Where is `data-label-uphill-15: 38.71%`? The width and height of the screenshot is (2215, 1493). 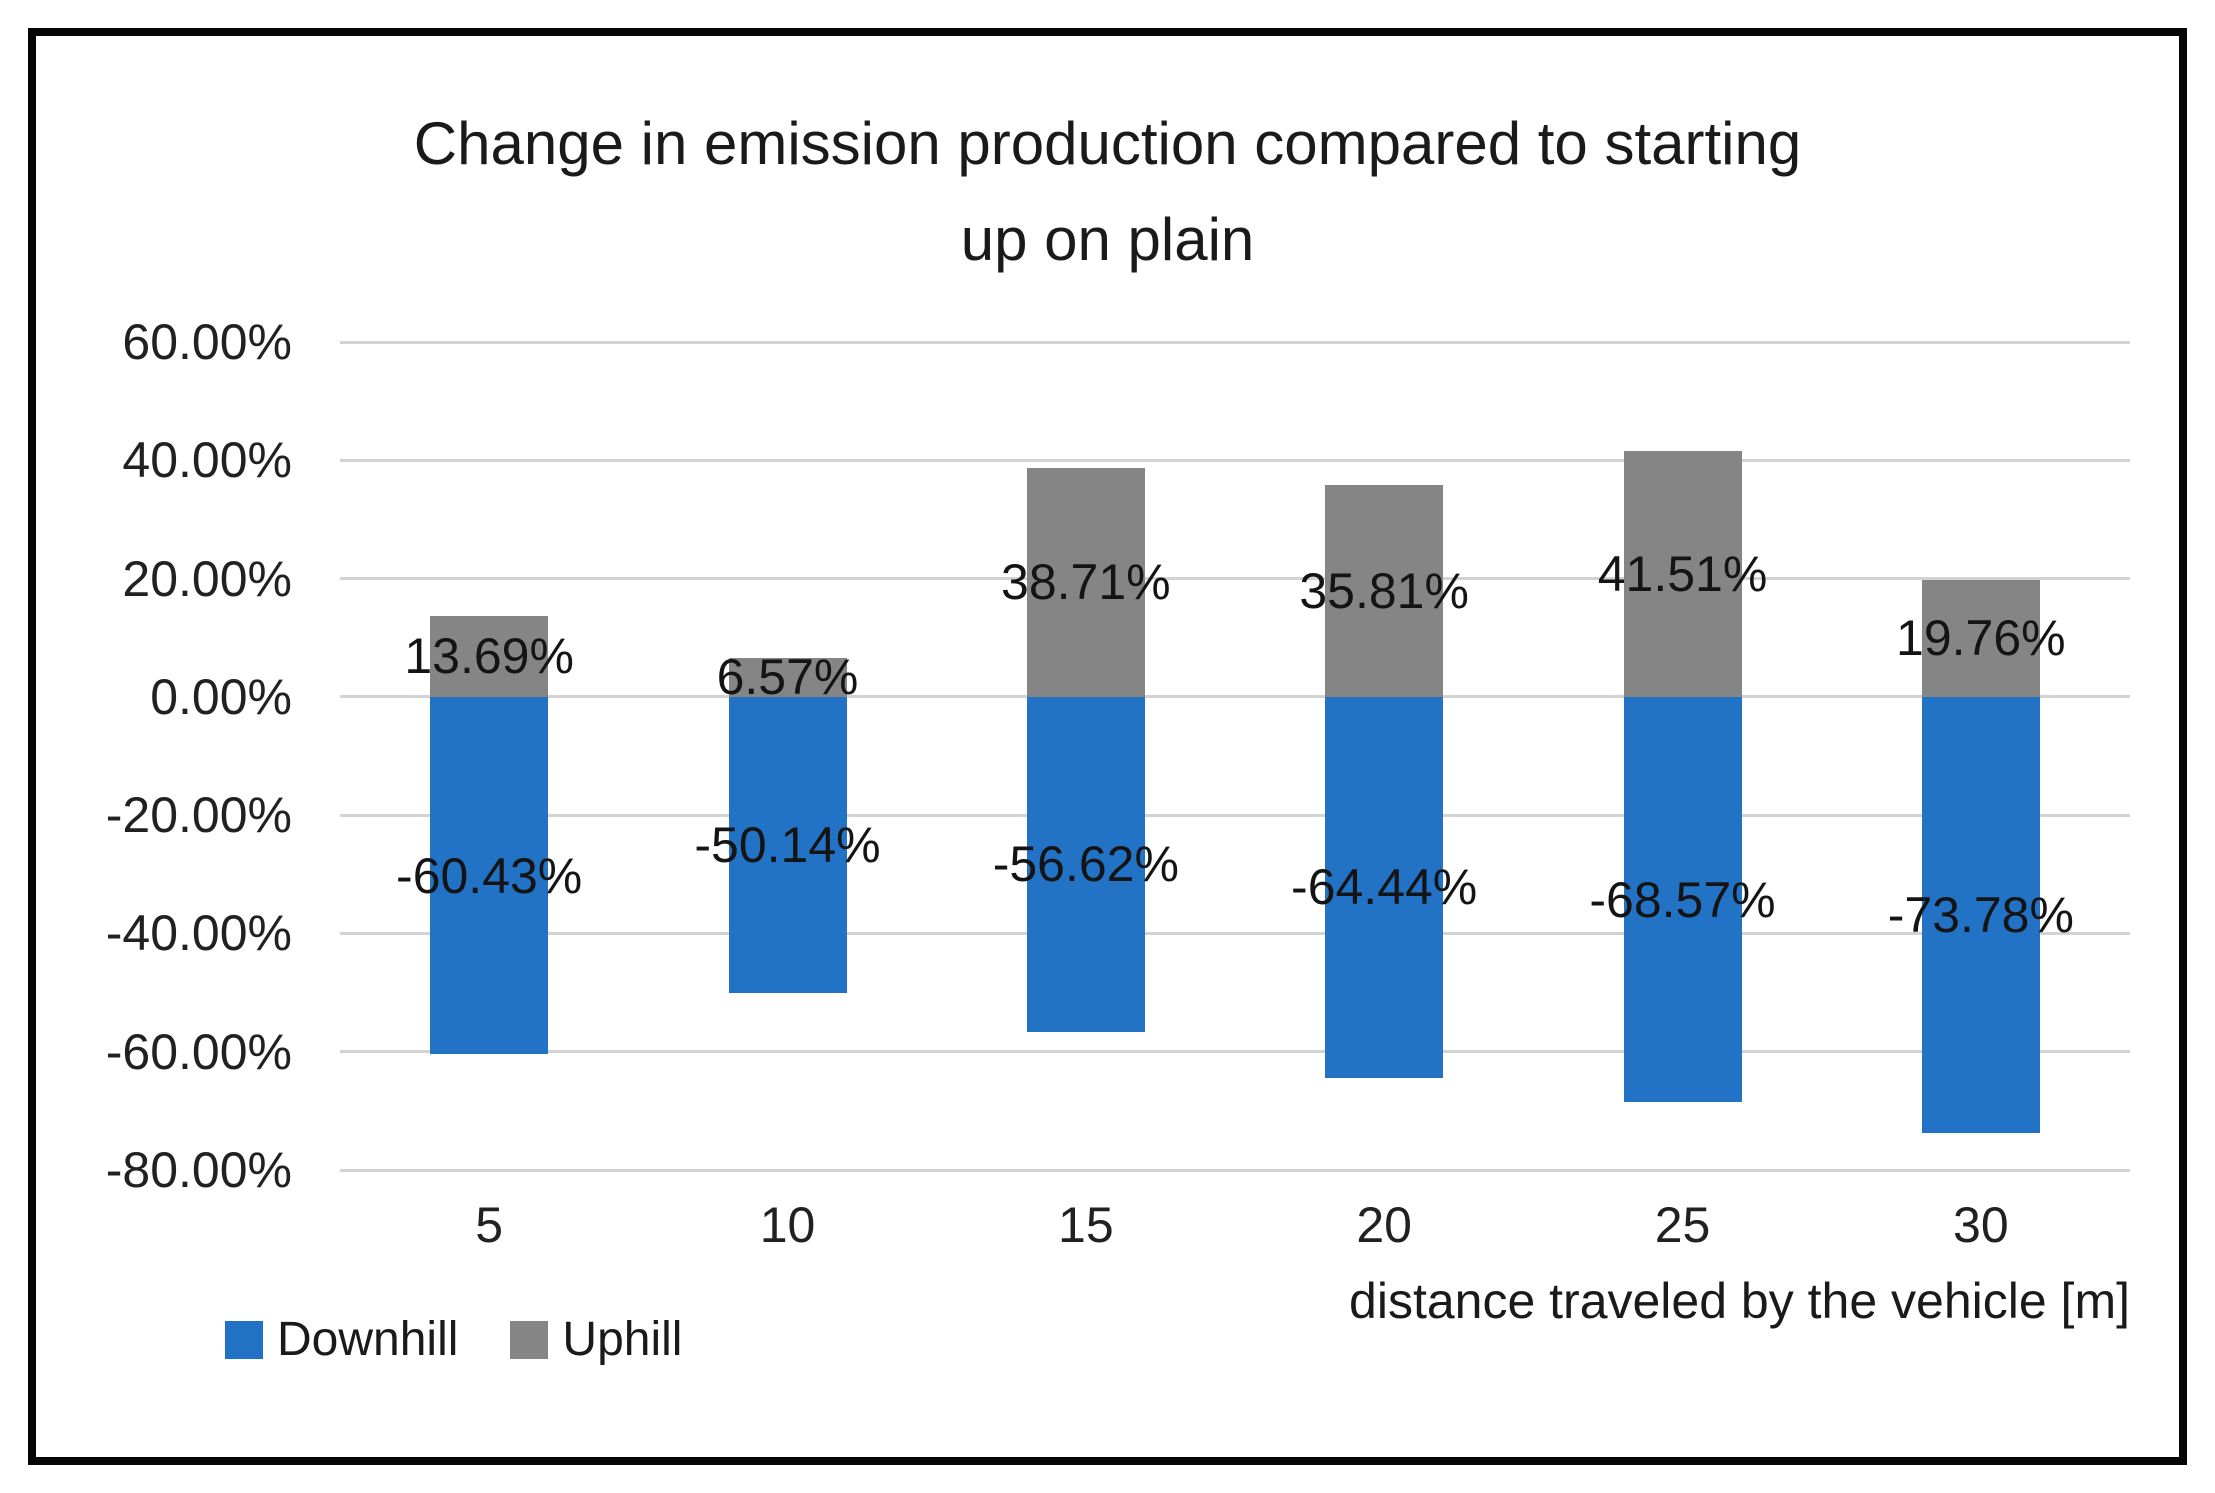 data-label-uphill-15: 38.71% is located at coordinates (1086, 582).